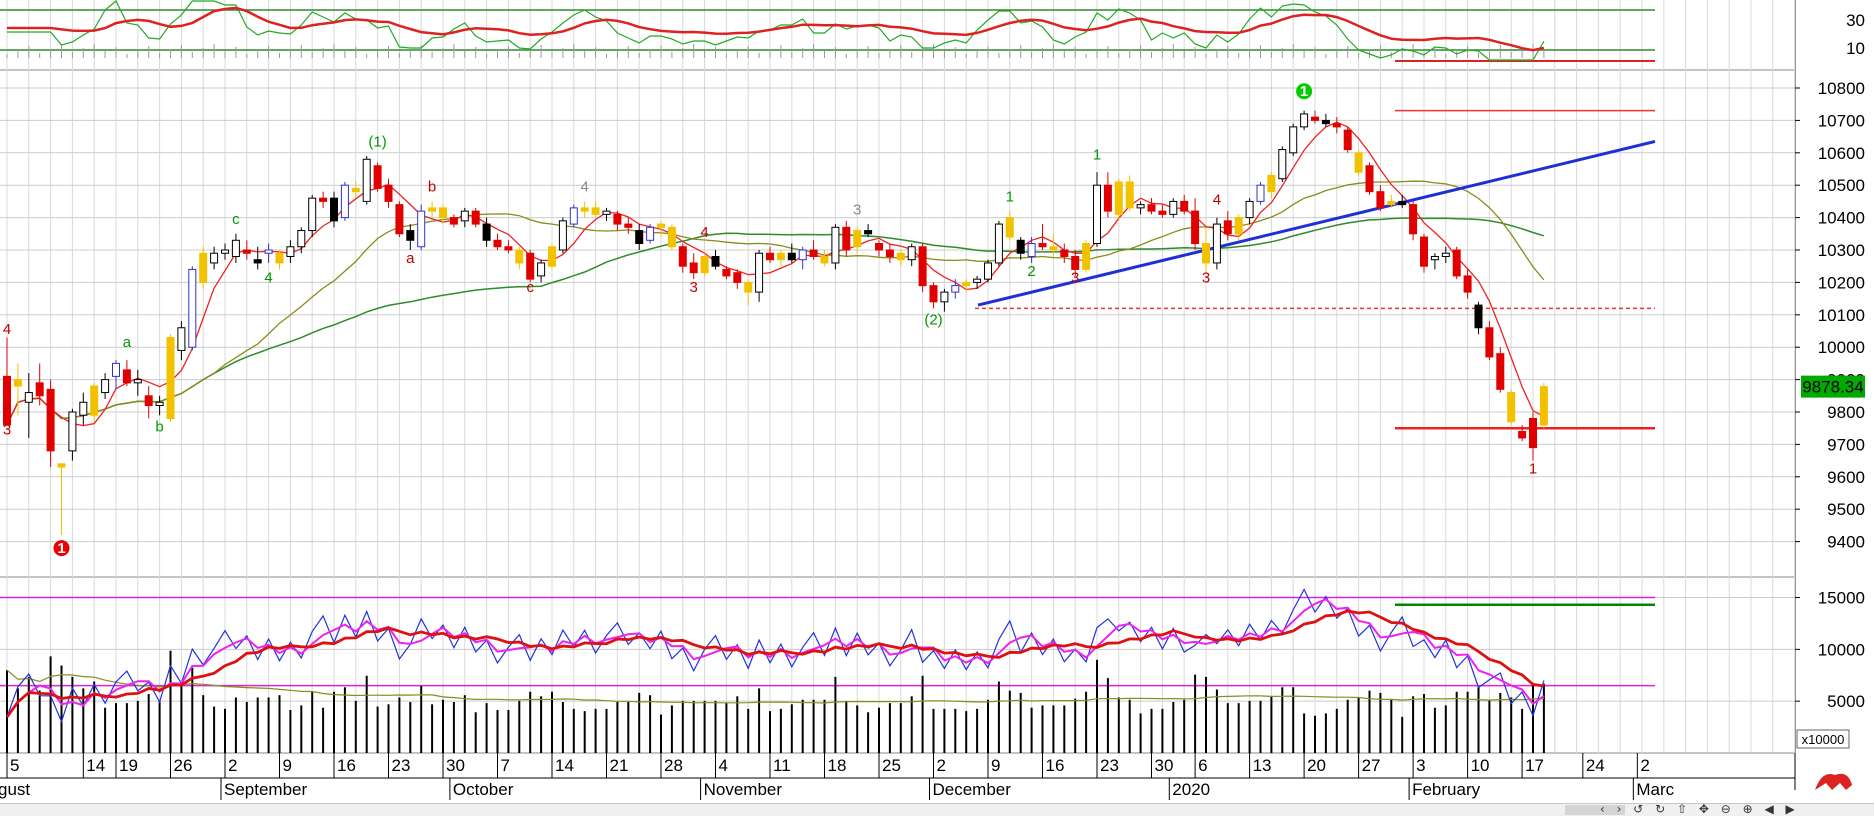  What do you see at coordinates (1855, 20) in the screenshot?
I see `y-tick-label: 30` at bounding box center [1855, 20].